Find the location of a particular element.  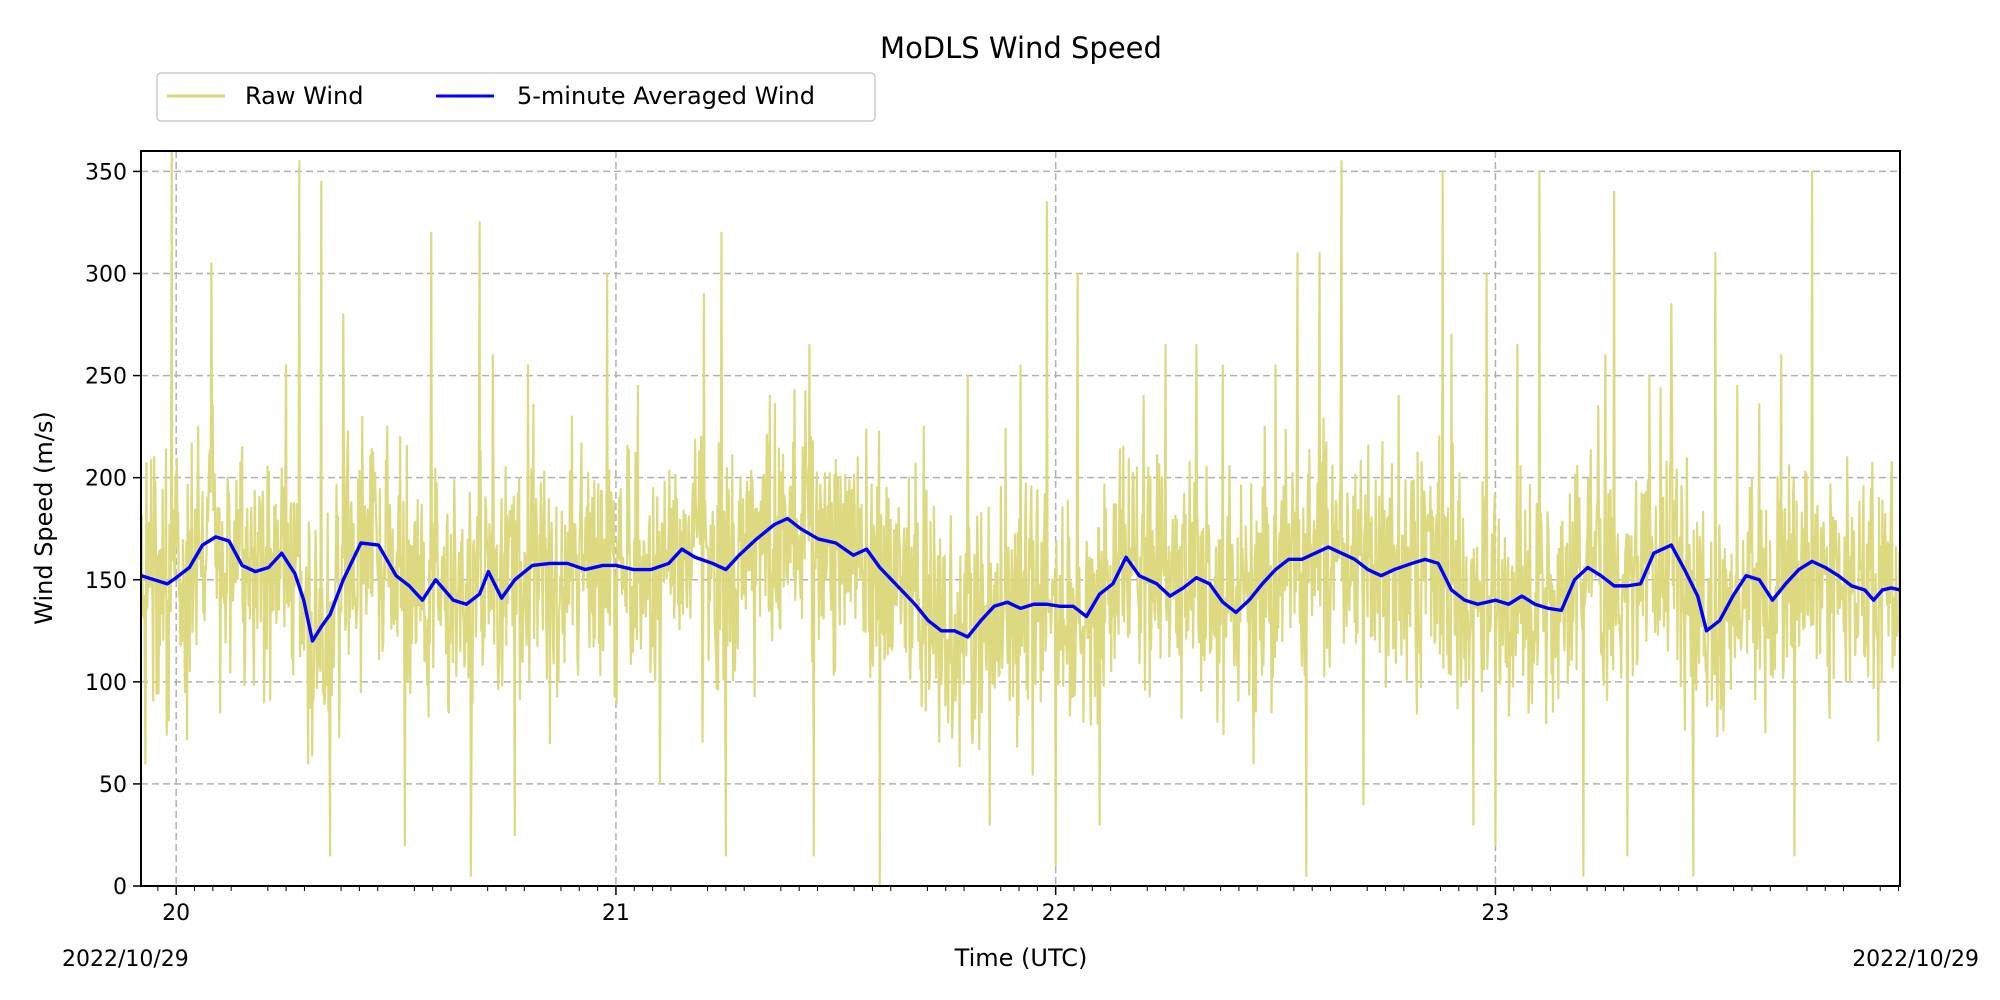

x-tick-label: 21 is located at coordinates (616, 913).